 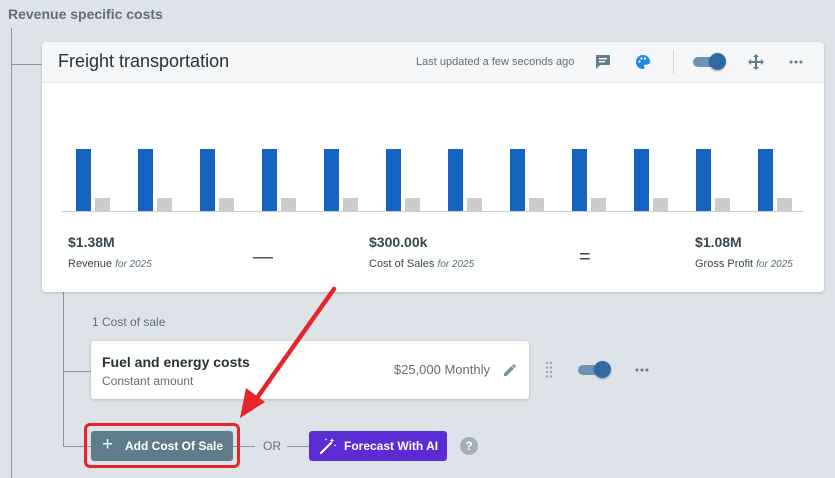 I want to click on cost-of-sales-label: Cost of Sales, so click(x=402, y=264).